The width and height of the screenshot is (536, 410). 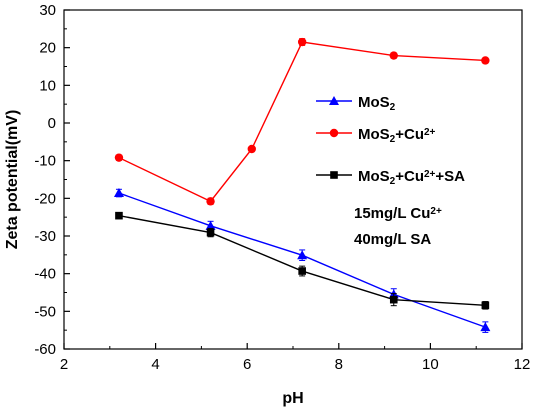 I want to click on y-tick-label: -50, so click(x=45, y=311).